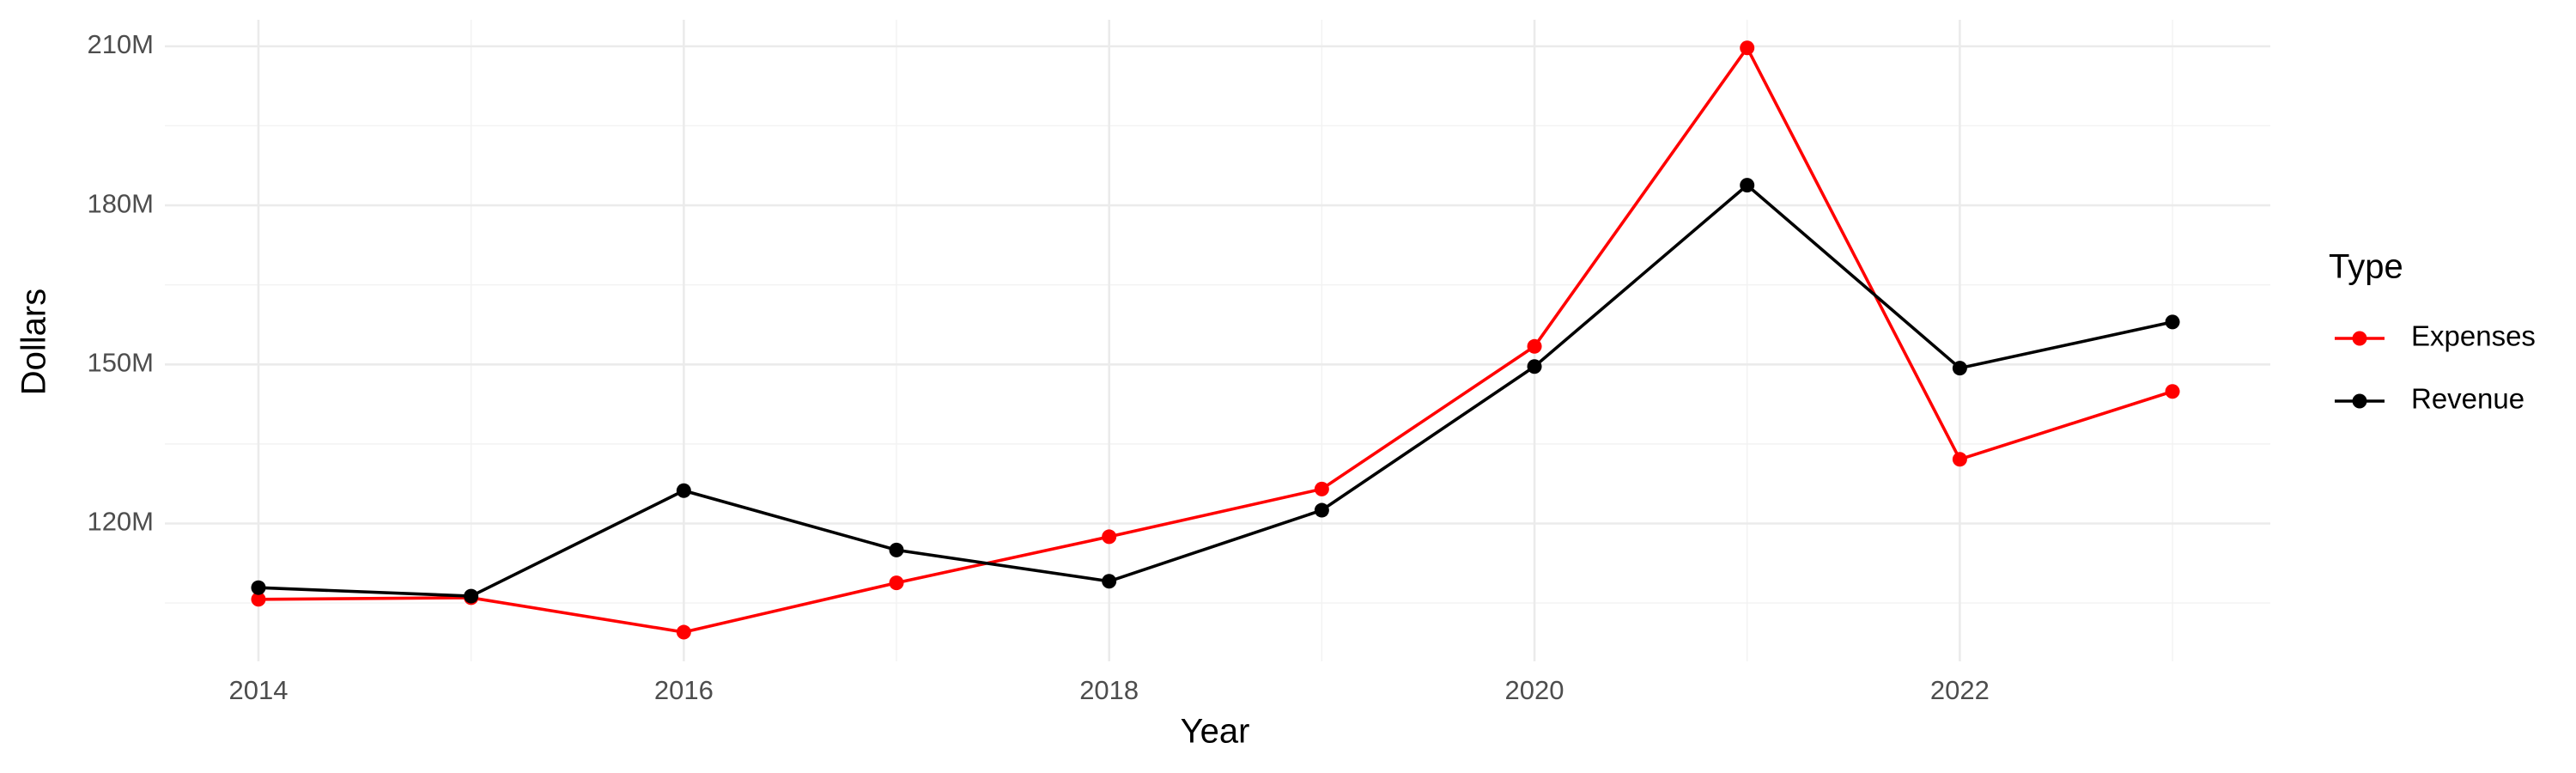 This screenshot has width=2576, height=773. Describe the element at coordinates (2366, 267) in the screenshot. I see `legend-title: Type` at that location.